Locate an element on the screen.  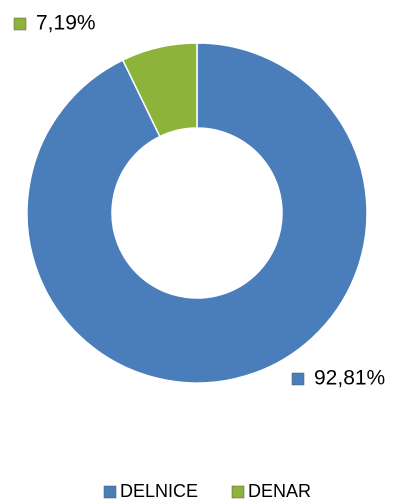
donut-slice is located at coordinates (159, 90).